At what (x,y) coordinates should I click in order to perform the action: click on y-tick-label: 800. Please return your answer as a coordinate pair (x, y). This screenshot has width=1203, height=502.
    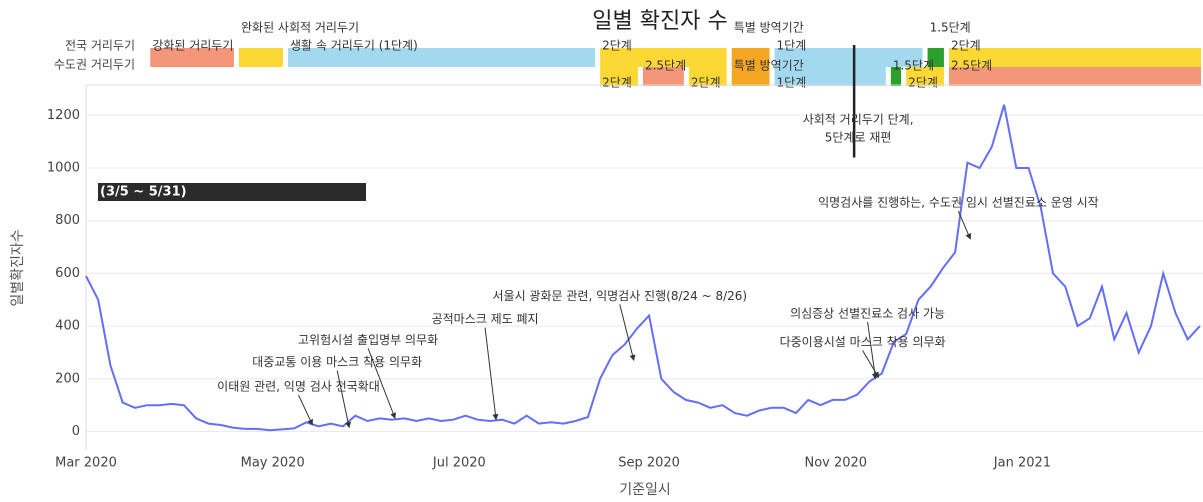
    Looking at the image, I should click on (67, 220).